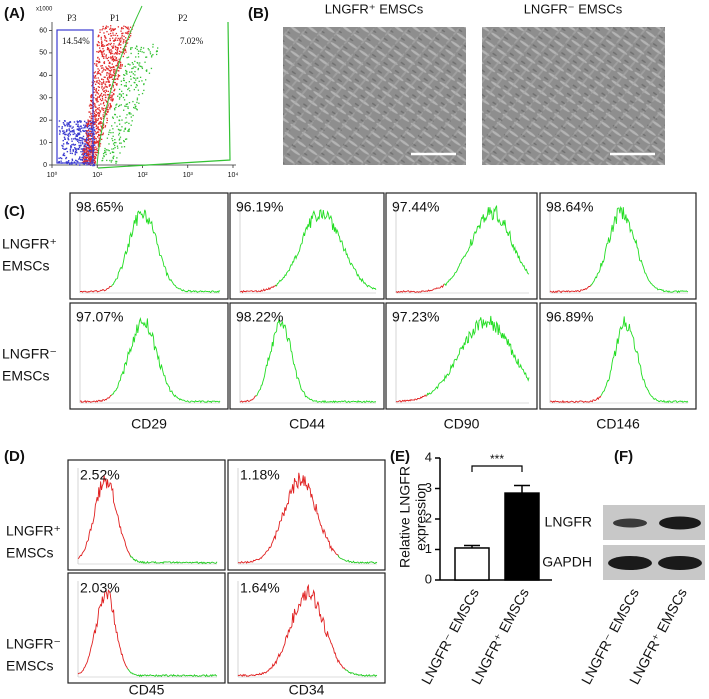  What do you see at coordinates (43, 53) in the screenshot?
I see `y-tick-label: 50` at bounding box center [43, 53].